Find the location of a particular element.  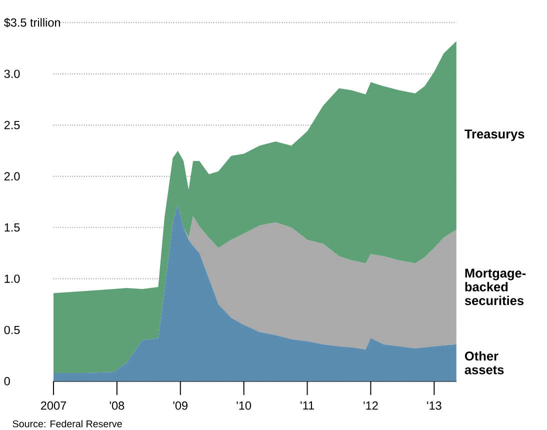

x-tick-label: '10 is located at coordinates (244, 405).